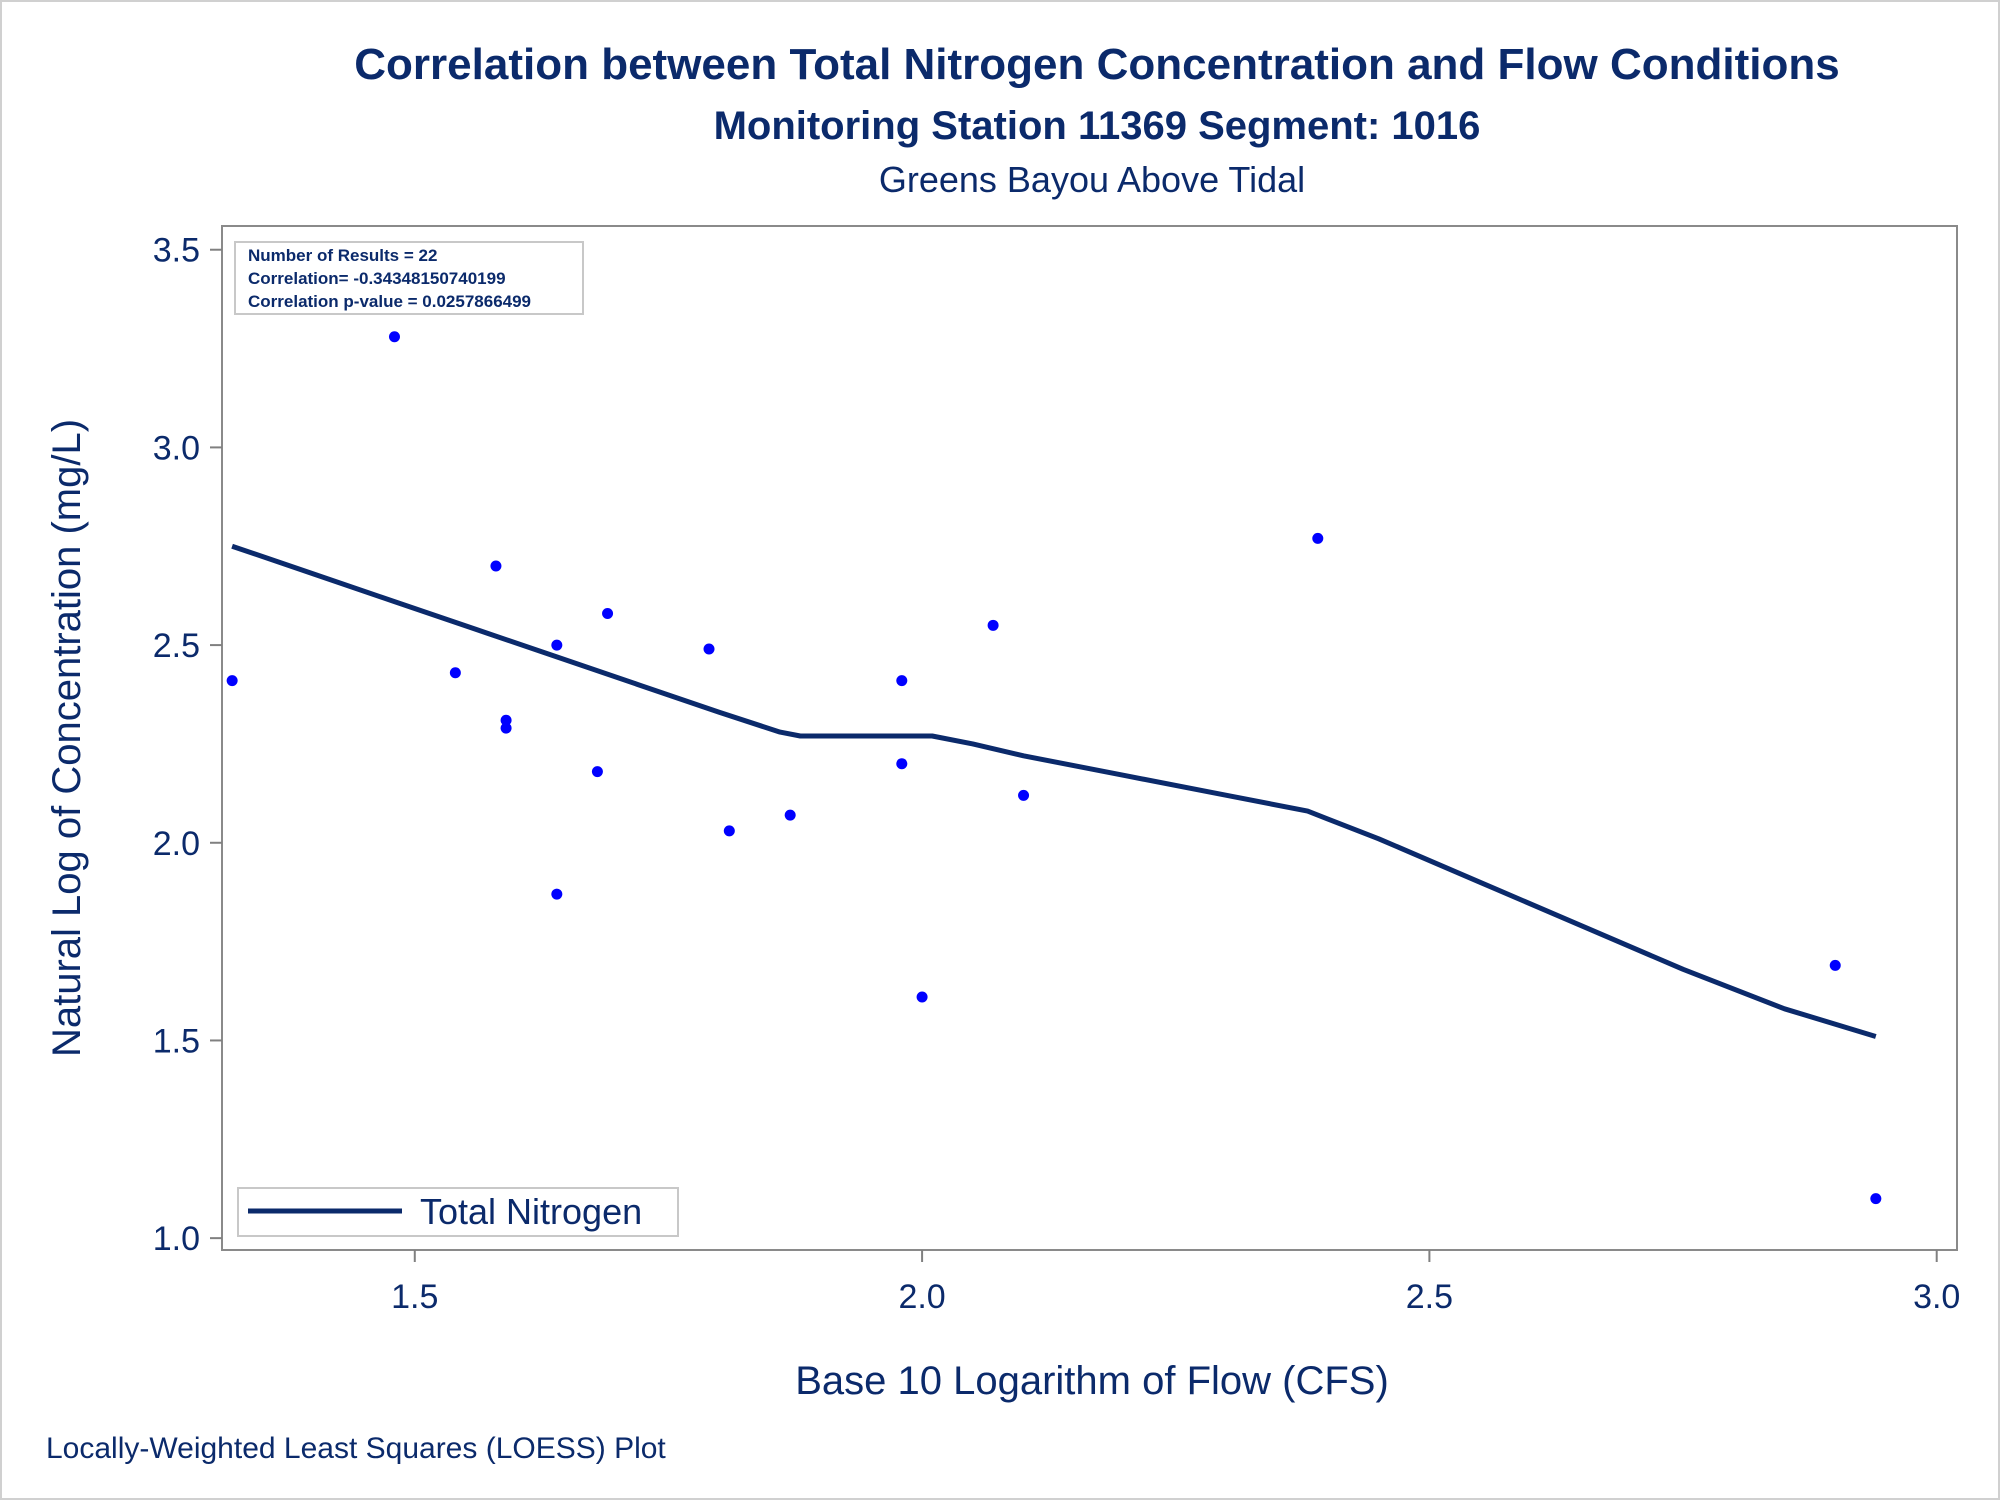 This screenshot has height=1500, width=2000. What do you see at coordinates (1097, 126) in the screenshot?
I see `chart-subtitle: Monitoring Station 11369 Segment: 1016` at bounding box center [1097, 126].